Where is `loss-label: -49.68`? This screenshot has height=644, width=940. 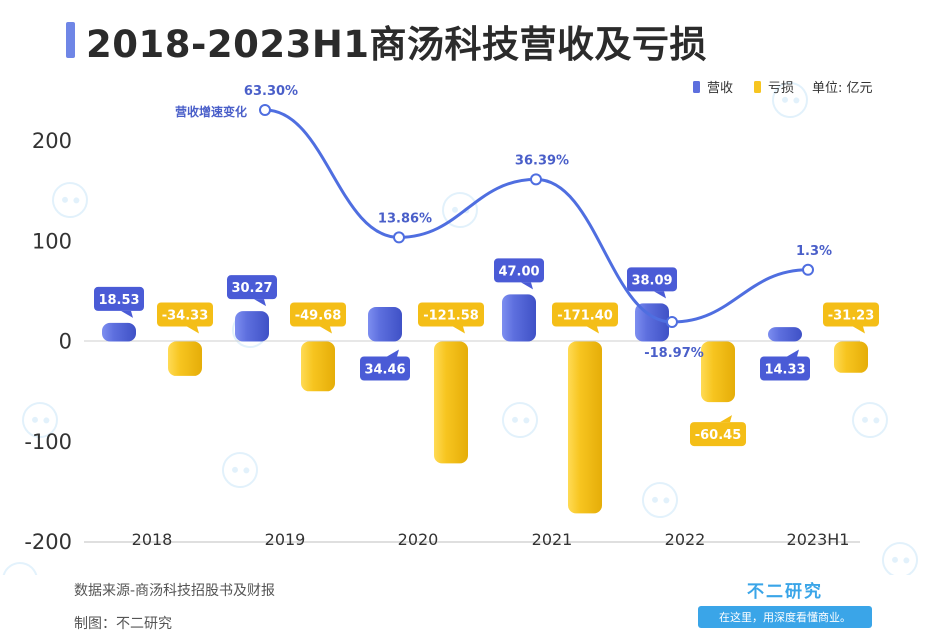 loss-label: -49.68 is located at coordinates (318, 316).